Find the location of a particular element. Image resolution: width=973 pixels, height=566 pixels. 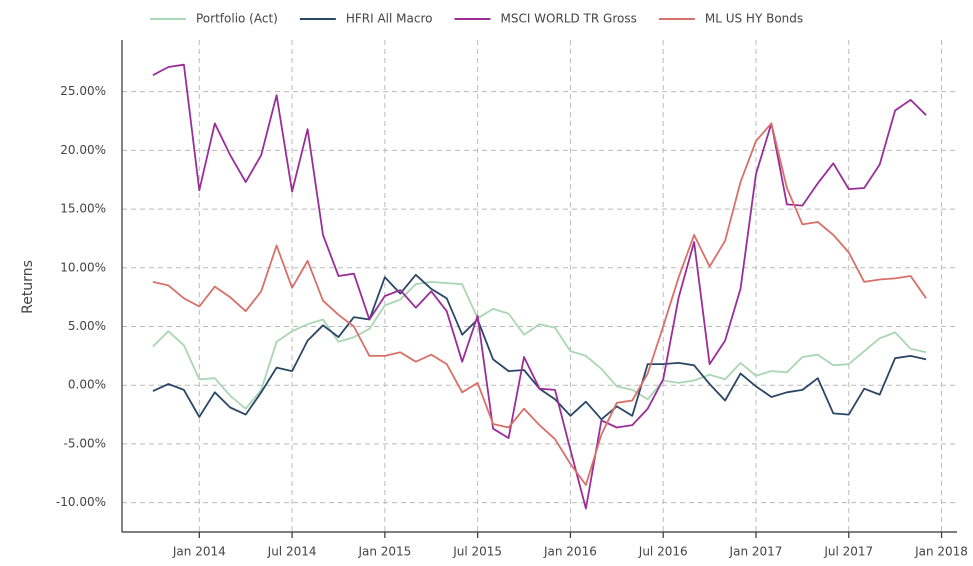

y-tick-label: -10.00% is located at coordinates (81, 502).